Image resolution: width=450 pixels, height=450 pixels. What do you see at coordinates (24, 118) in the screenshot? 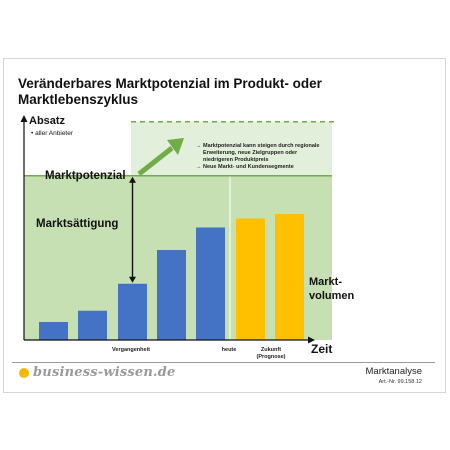
I see `y-axis-arrowhead` at bounding box center [24, 118].